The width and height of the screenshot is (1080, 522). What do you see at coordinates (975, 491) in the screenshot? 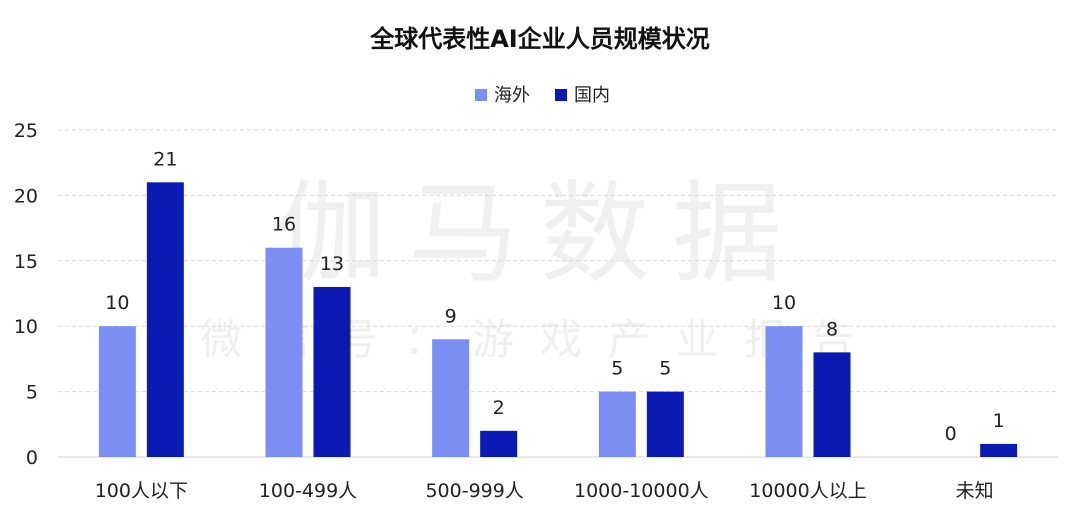
I see `x-tick-label: 未知` at bounding box center [975, 491].